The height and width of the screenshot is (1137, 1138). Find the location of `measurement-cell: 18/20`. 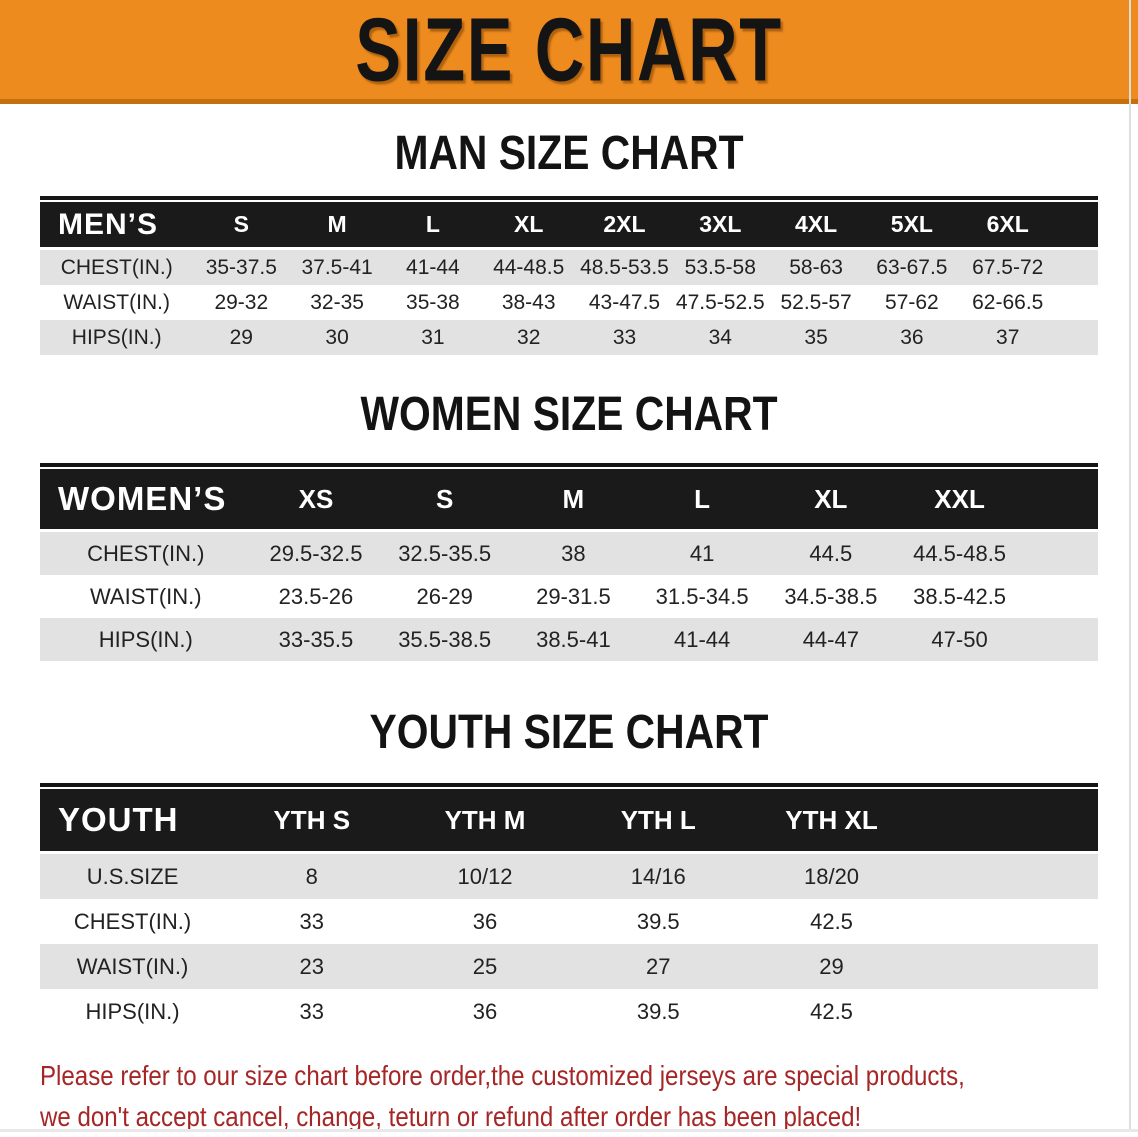

measurement-cell: 18/20 is located at coordinates (831, 875).